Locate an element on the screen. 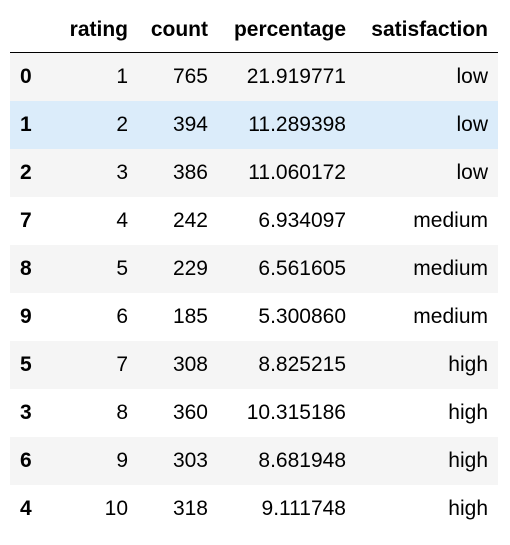 The image size is (510, 545). table-header: rating count percentage satisfaction is located at coordinates (254, 30).